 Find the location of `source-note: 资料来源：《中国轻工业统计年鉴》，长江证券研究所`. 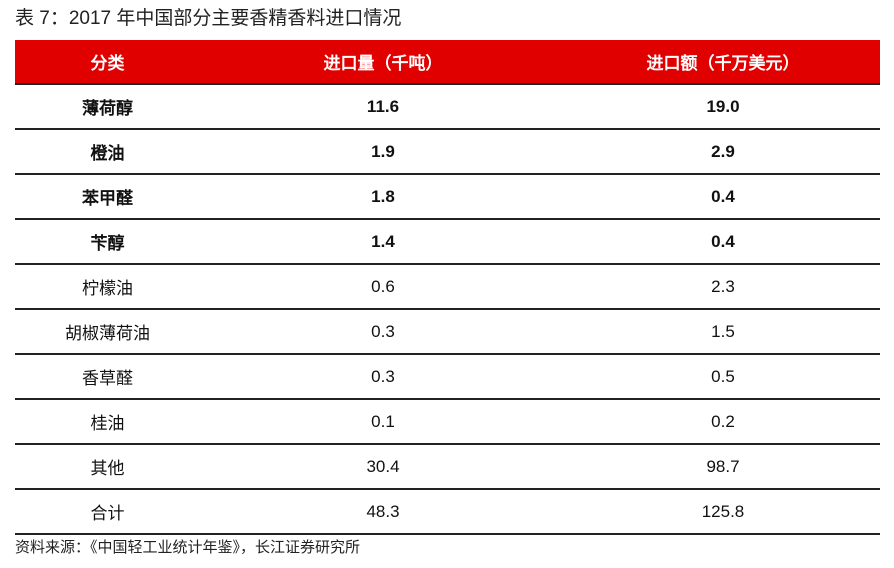

source-note: 资料来源：《中国轻工业统计年鉴》，长江证券研究所 is located at coordinates (188, 547).